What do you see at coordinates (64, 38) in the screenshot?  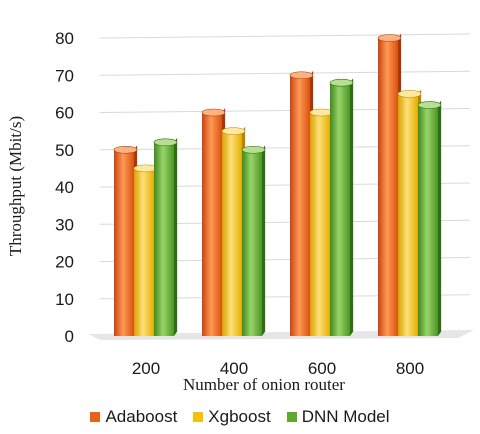 I see `y-tick-label: 80` at bounding box center [64, 38].